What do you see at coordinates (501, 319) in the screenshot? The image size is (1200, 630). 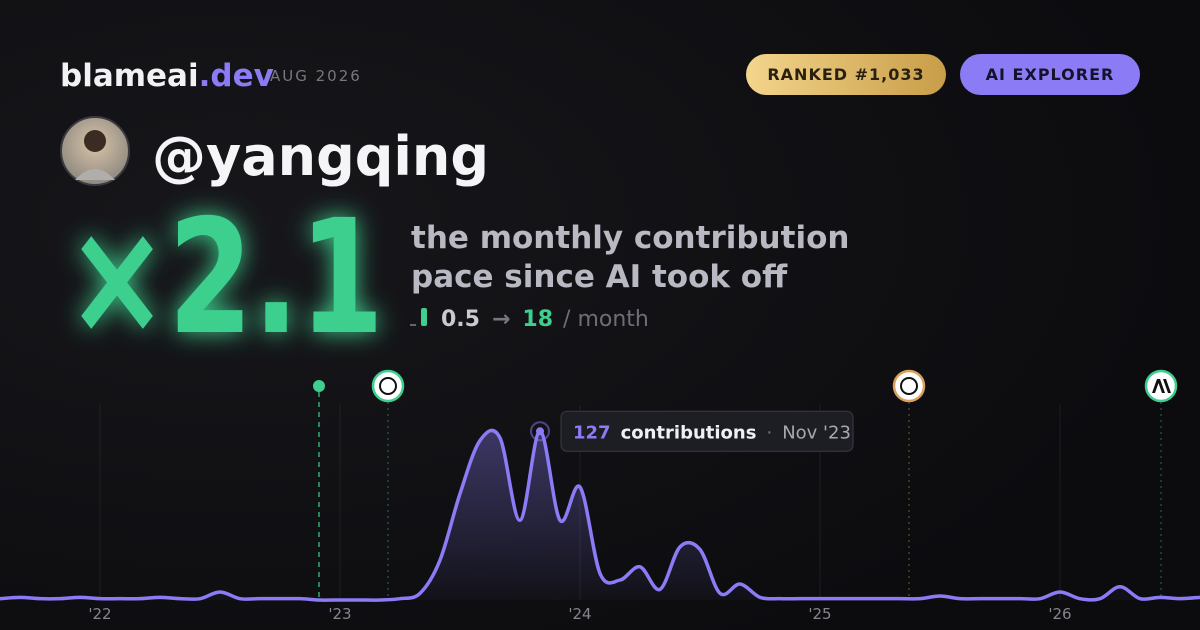 I see `pace-arrow: →` at bounding box center [501, 319].